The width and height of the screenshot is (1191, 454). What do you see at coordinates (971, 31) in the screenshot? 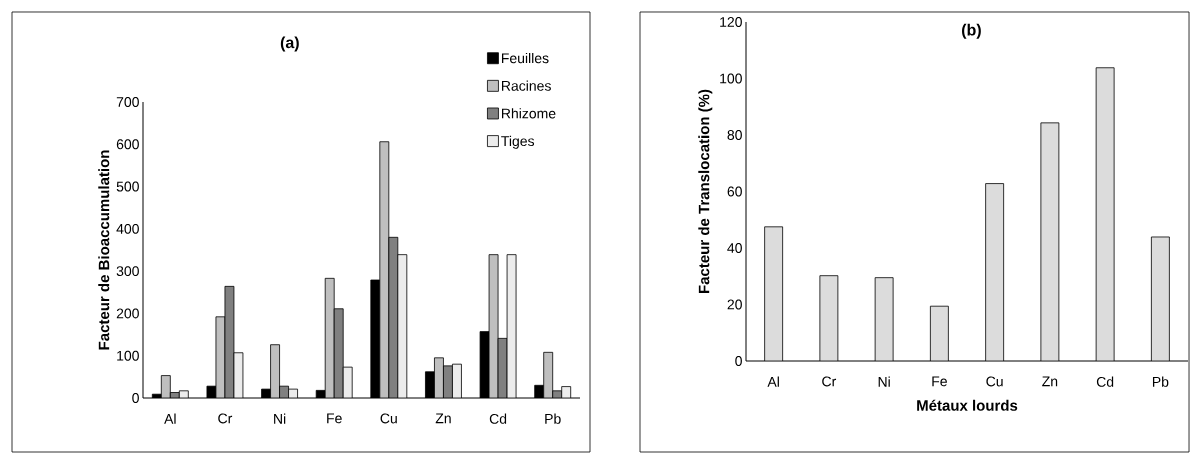
I see `chart-title: (b)` at bounding box center [971, 31].